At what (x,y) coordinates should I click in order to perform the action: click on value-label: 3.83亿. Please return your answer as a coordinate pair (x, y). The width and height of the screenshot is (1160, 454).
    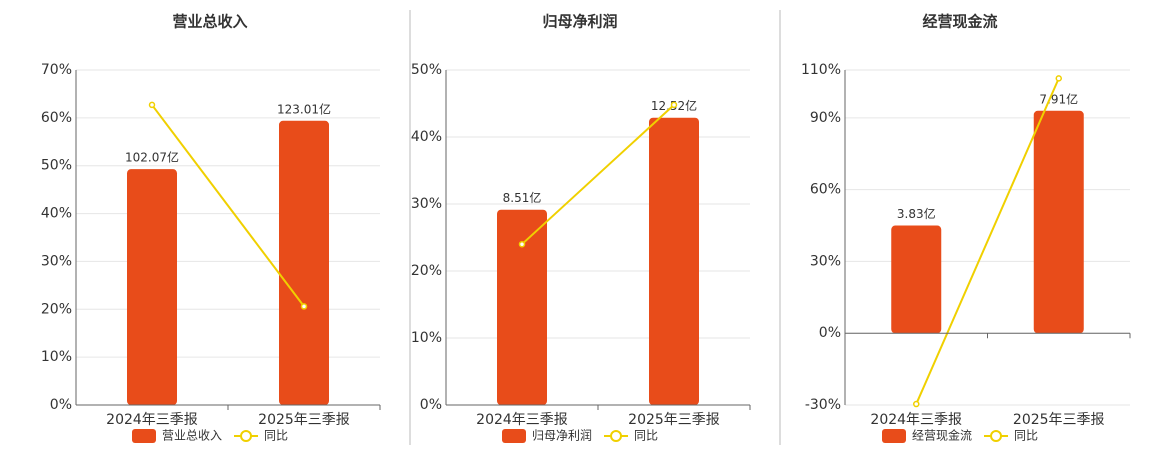
    Looking at the image, I should click on (916, 213).